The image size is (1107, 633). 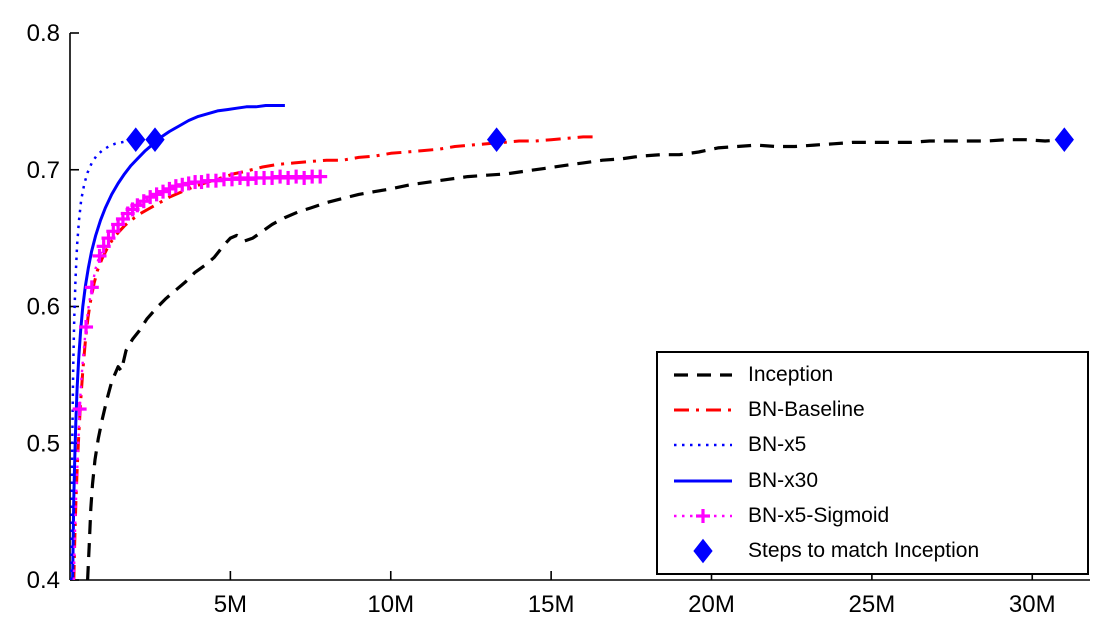 What do you see at coordinates (390, 604) in the screenshot?
I see `x-tick-label: 10M` at bounding box center [390, 604].